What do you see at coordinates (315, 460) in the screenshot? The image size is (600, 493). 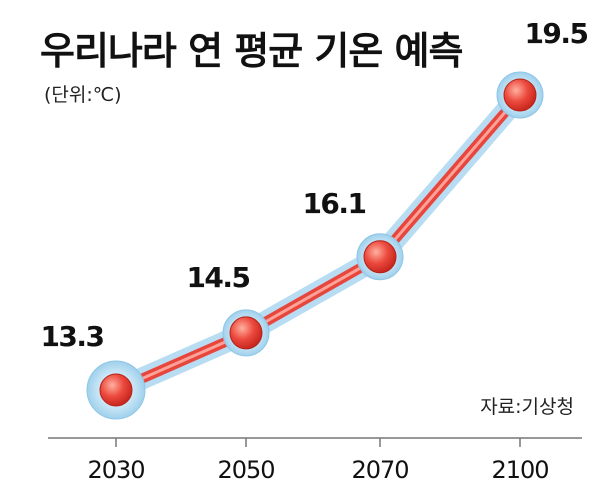 I see `x-axis: 2030 2050 2070 2100` at bounding box center [315, 460].